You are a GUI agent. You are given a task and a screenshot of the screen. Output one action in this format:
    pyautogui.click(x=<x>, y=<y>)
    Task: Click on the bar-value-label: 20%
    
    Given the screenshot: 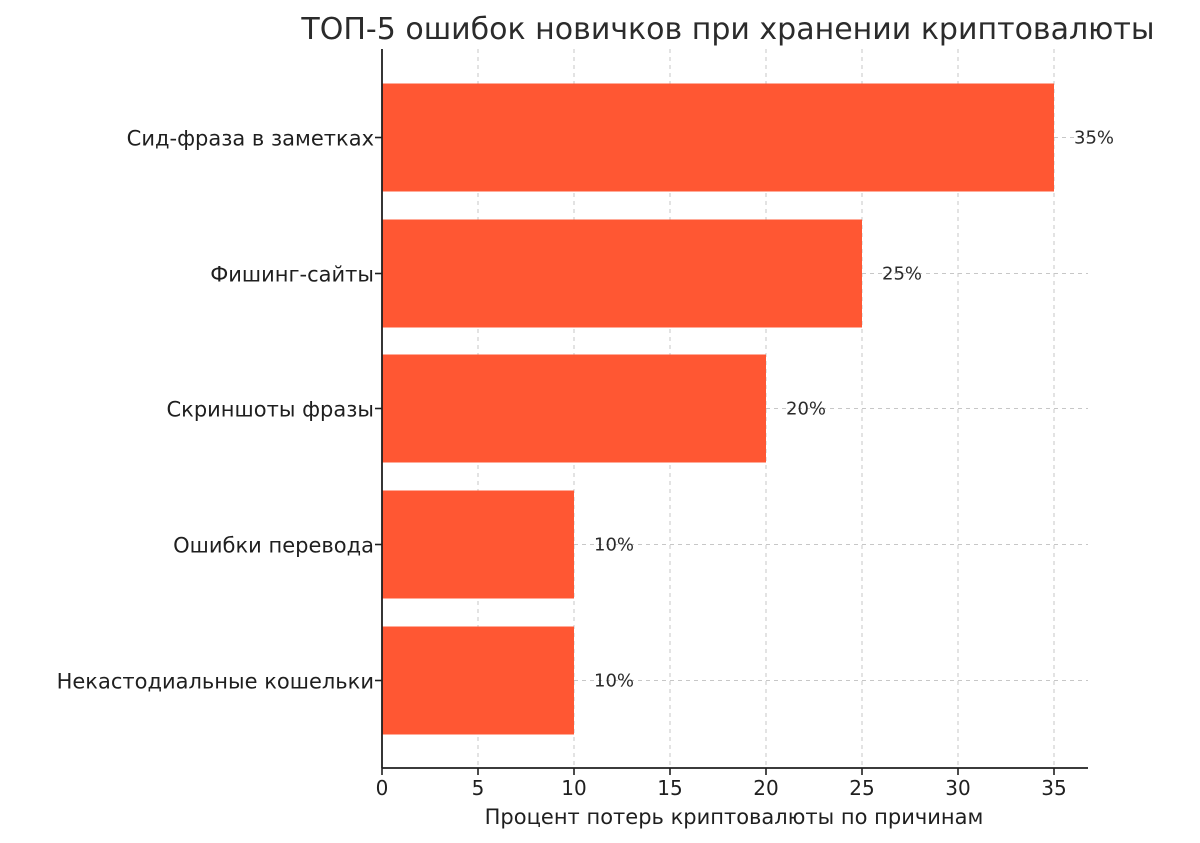 What is the action you would take?
    pyautogui.click(x=806, y=409)
    